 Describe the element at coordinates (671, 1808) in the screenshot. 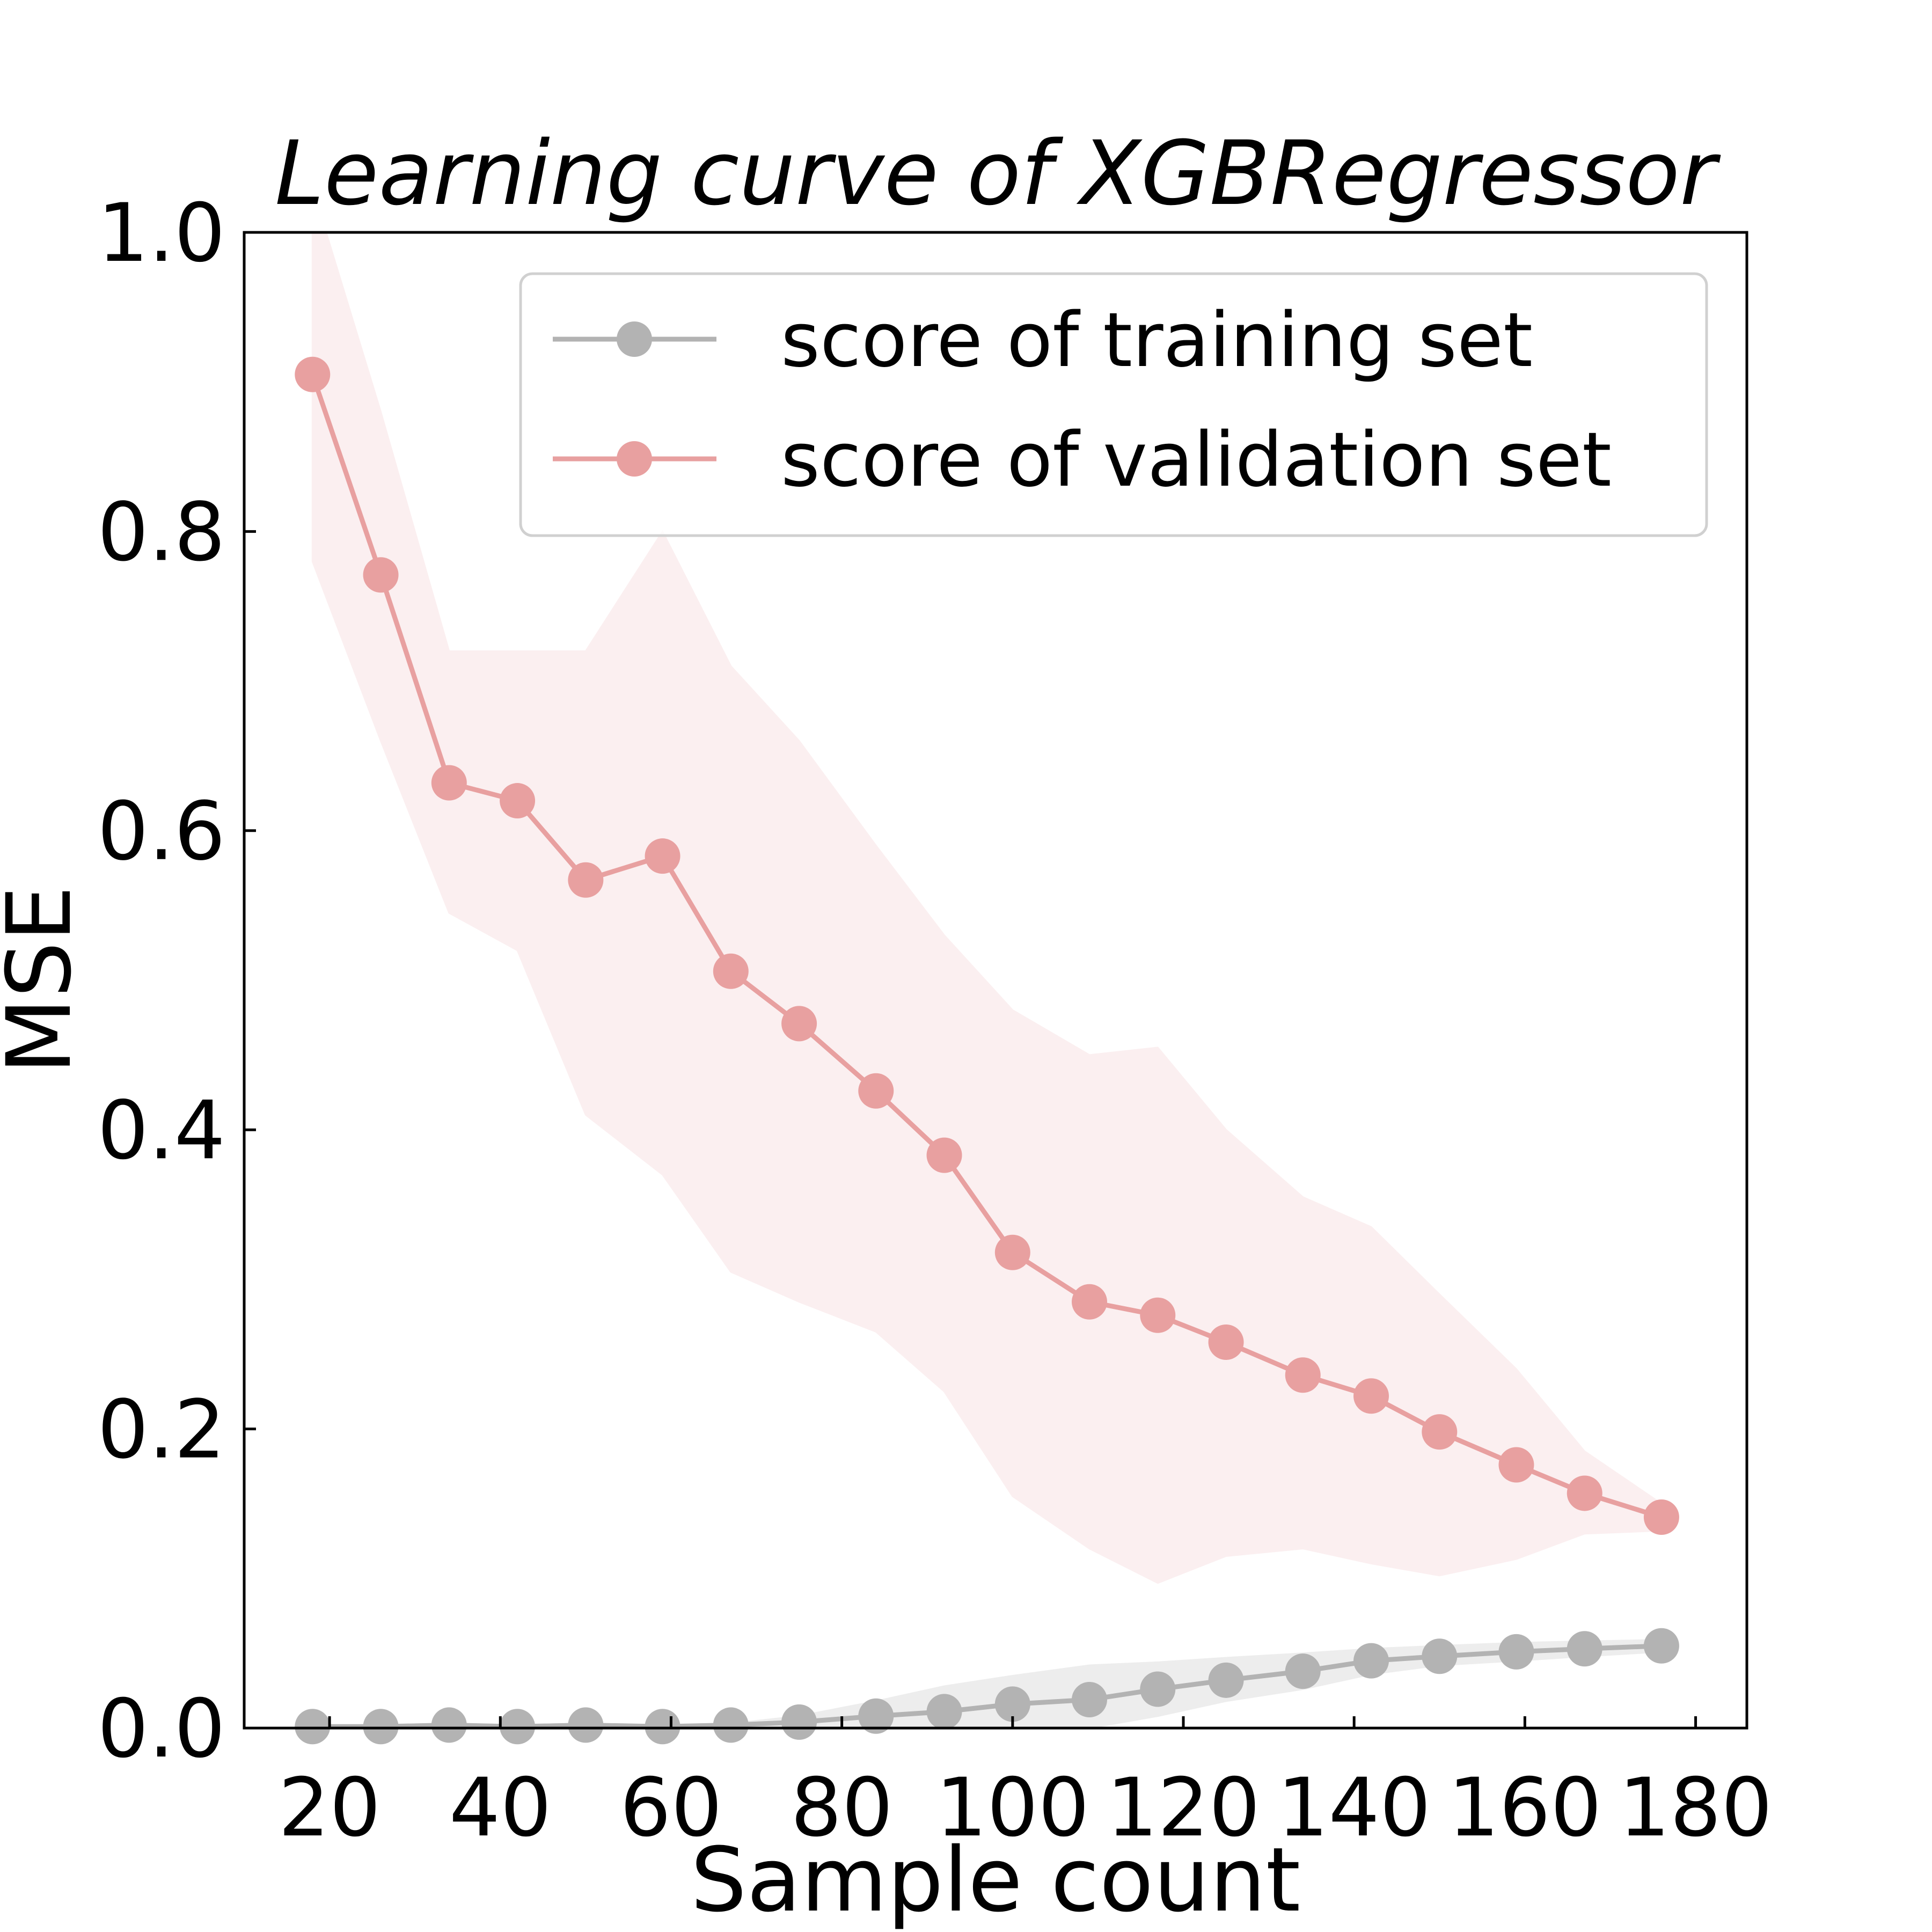

I see `x-tick-label: 60` at that location.